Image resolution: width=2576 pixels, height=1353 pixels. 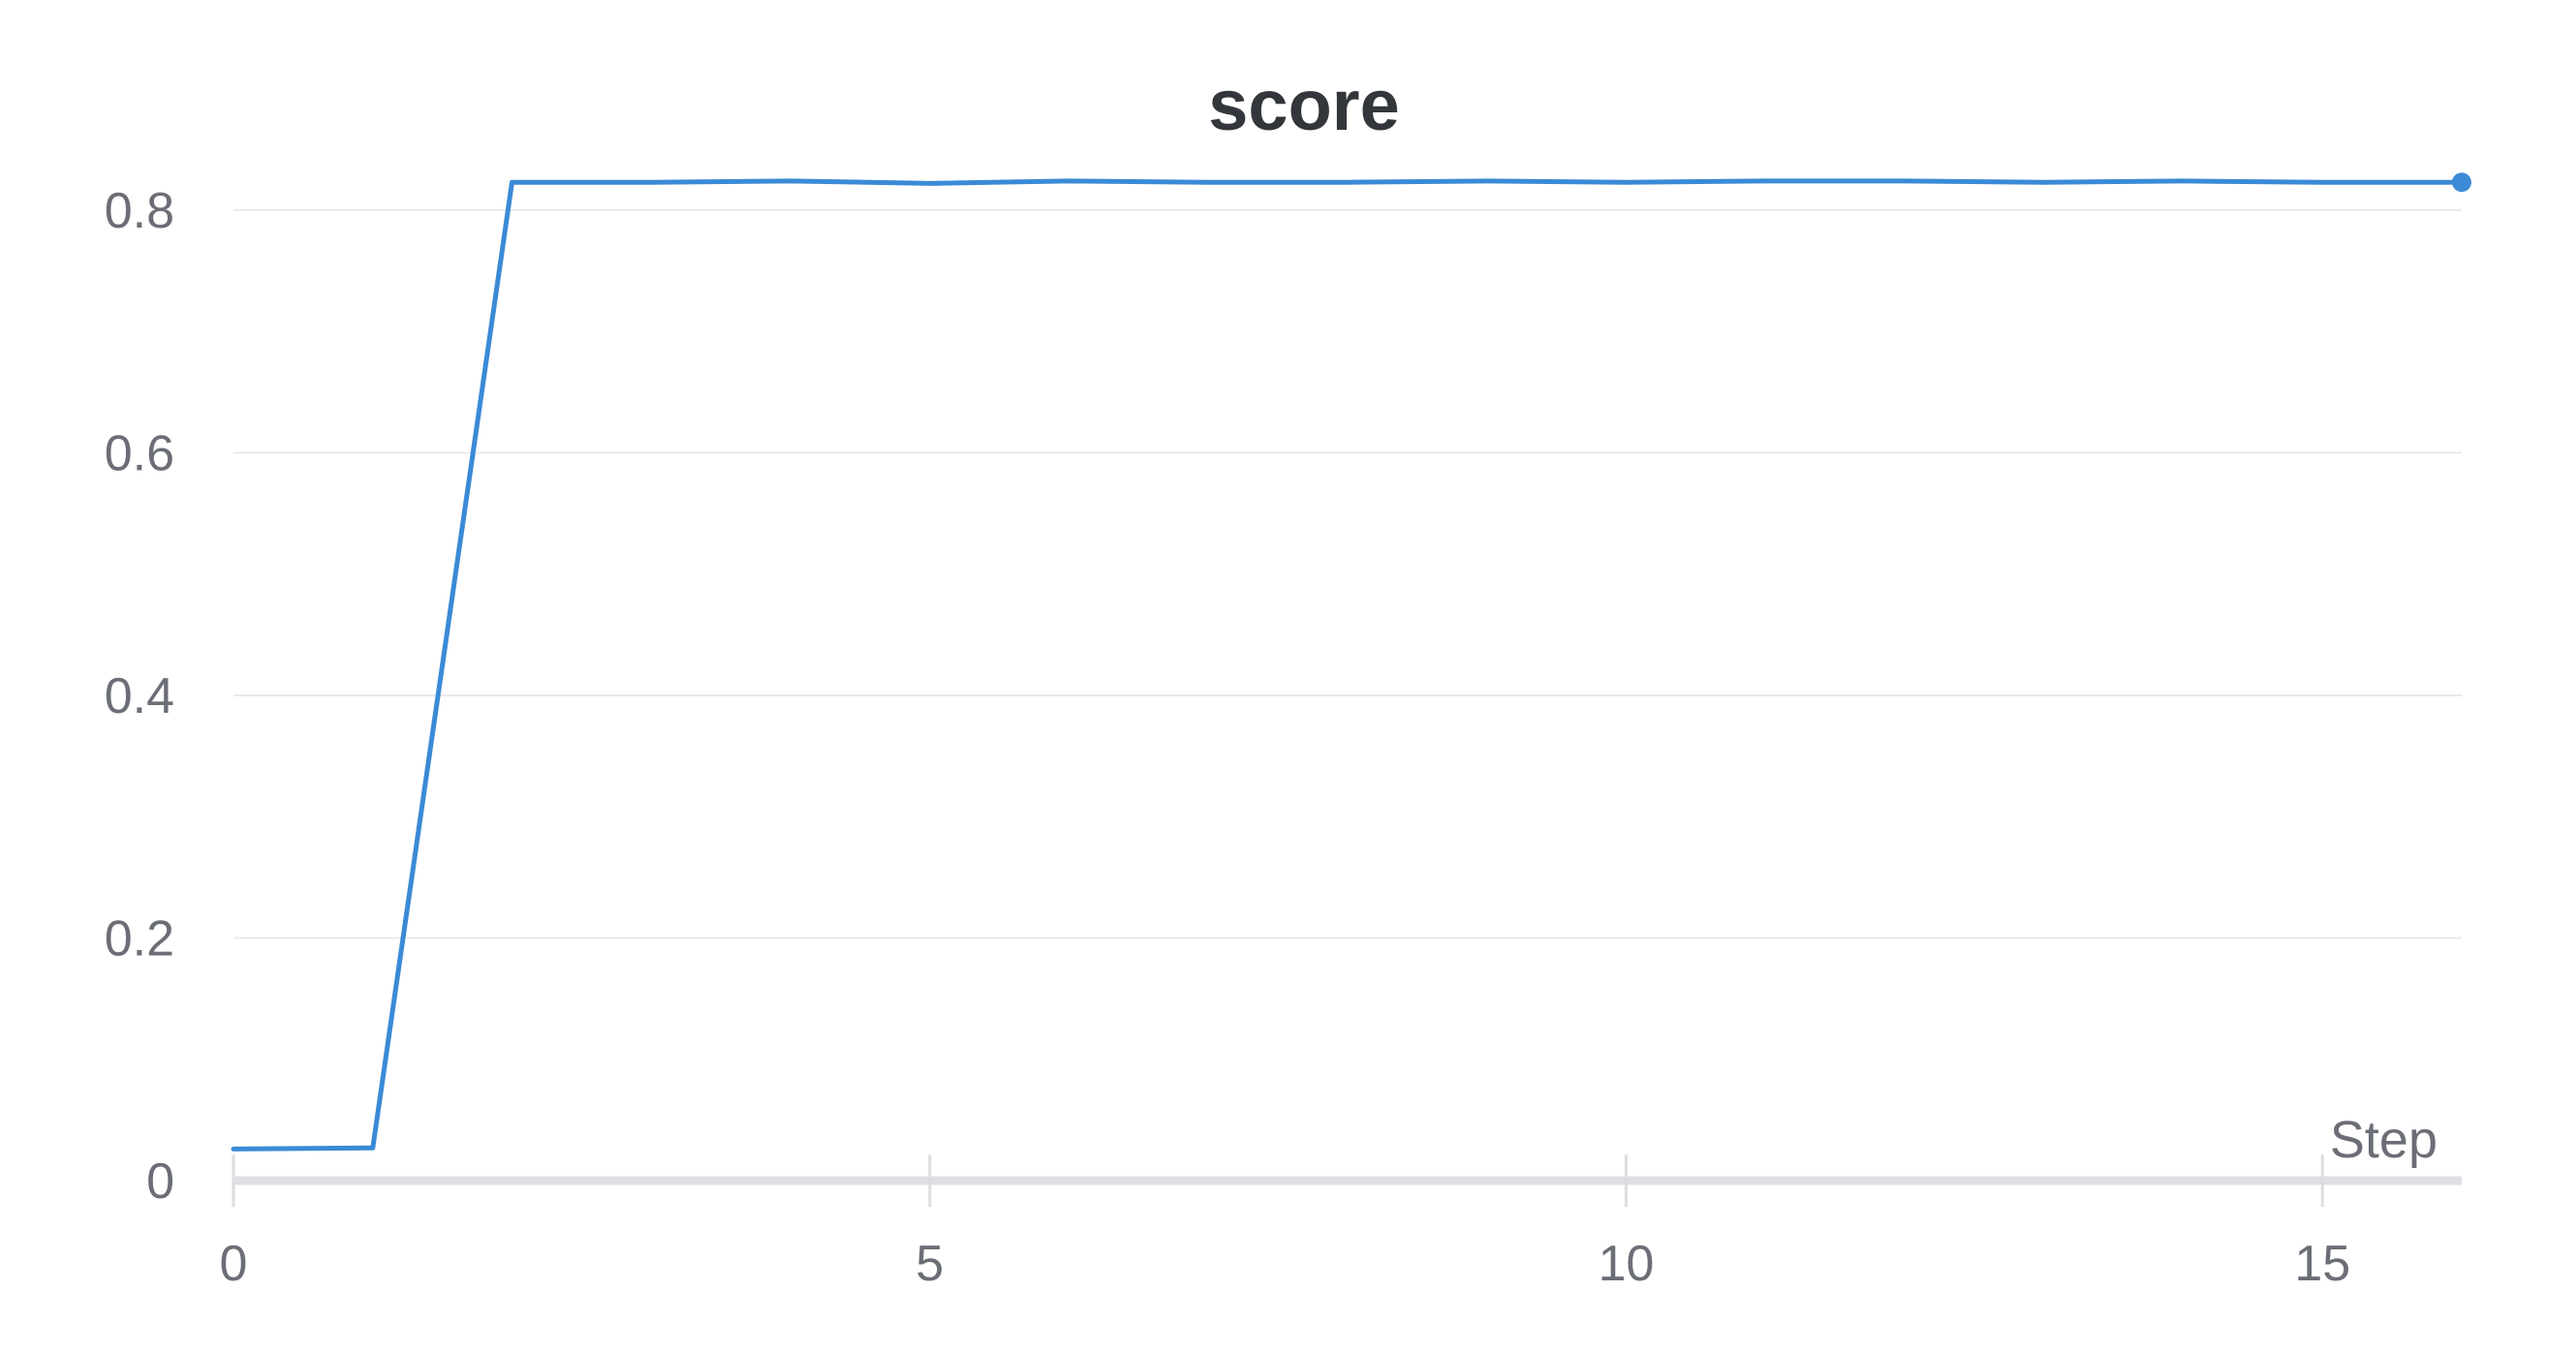 I want to click on y-tick-label: 0, so click(x=160, y=1181).